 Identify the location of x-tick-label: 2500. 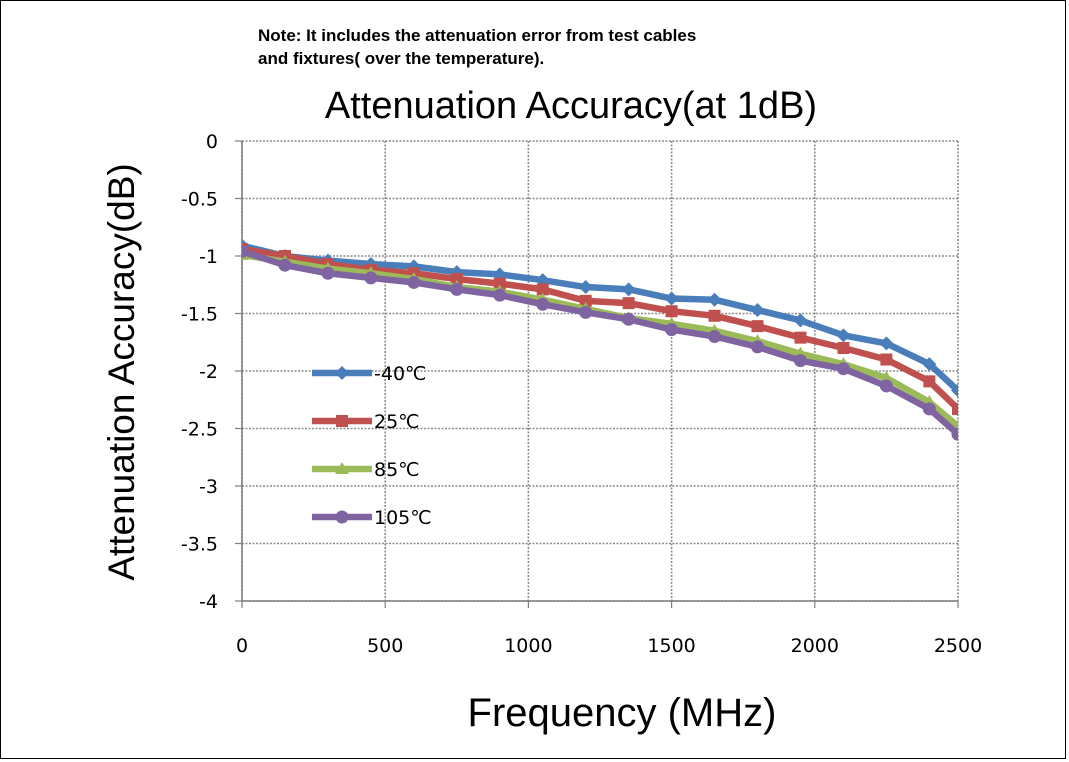
(958, 646).